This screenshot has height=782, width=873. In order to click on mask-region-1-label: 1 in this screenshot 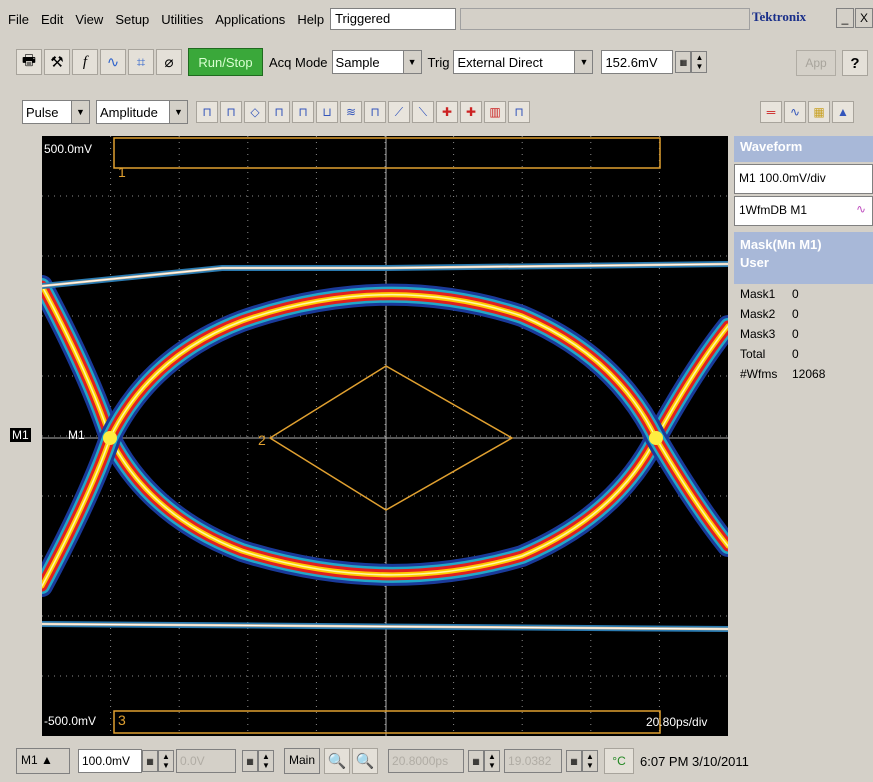, I will do `click(122, 172)`.